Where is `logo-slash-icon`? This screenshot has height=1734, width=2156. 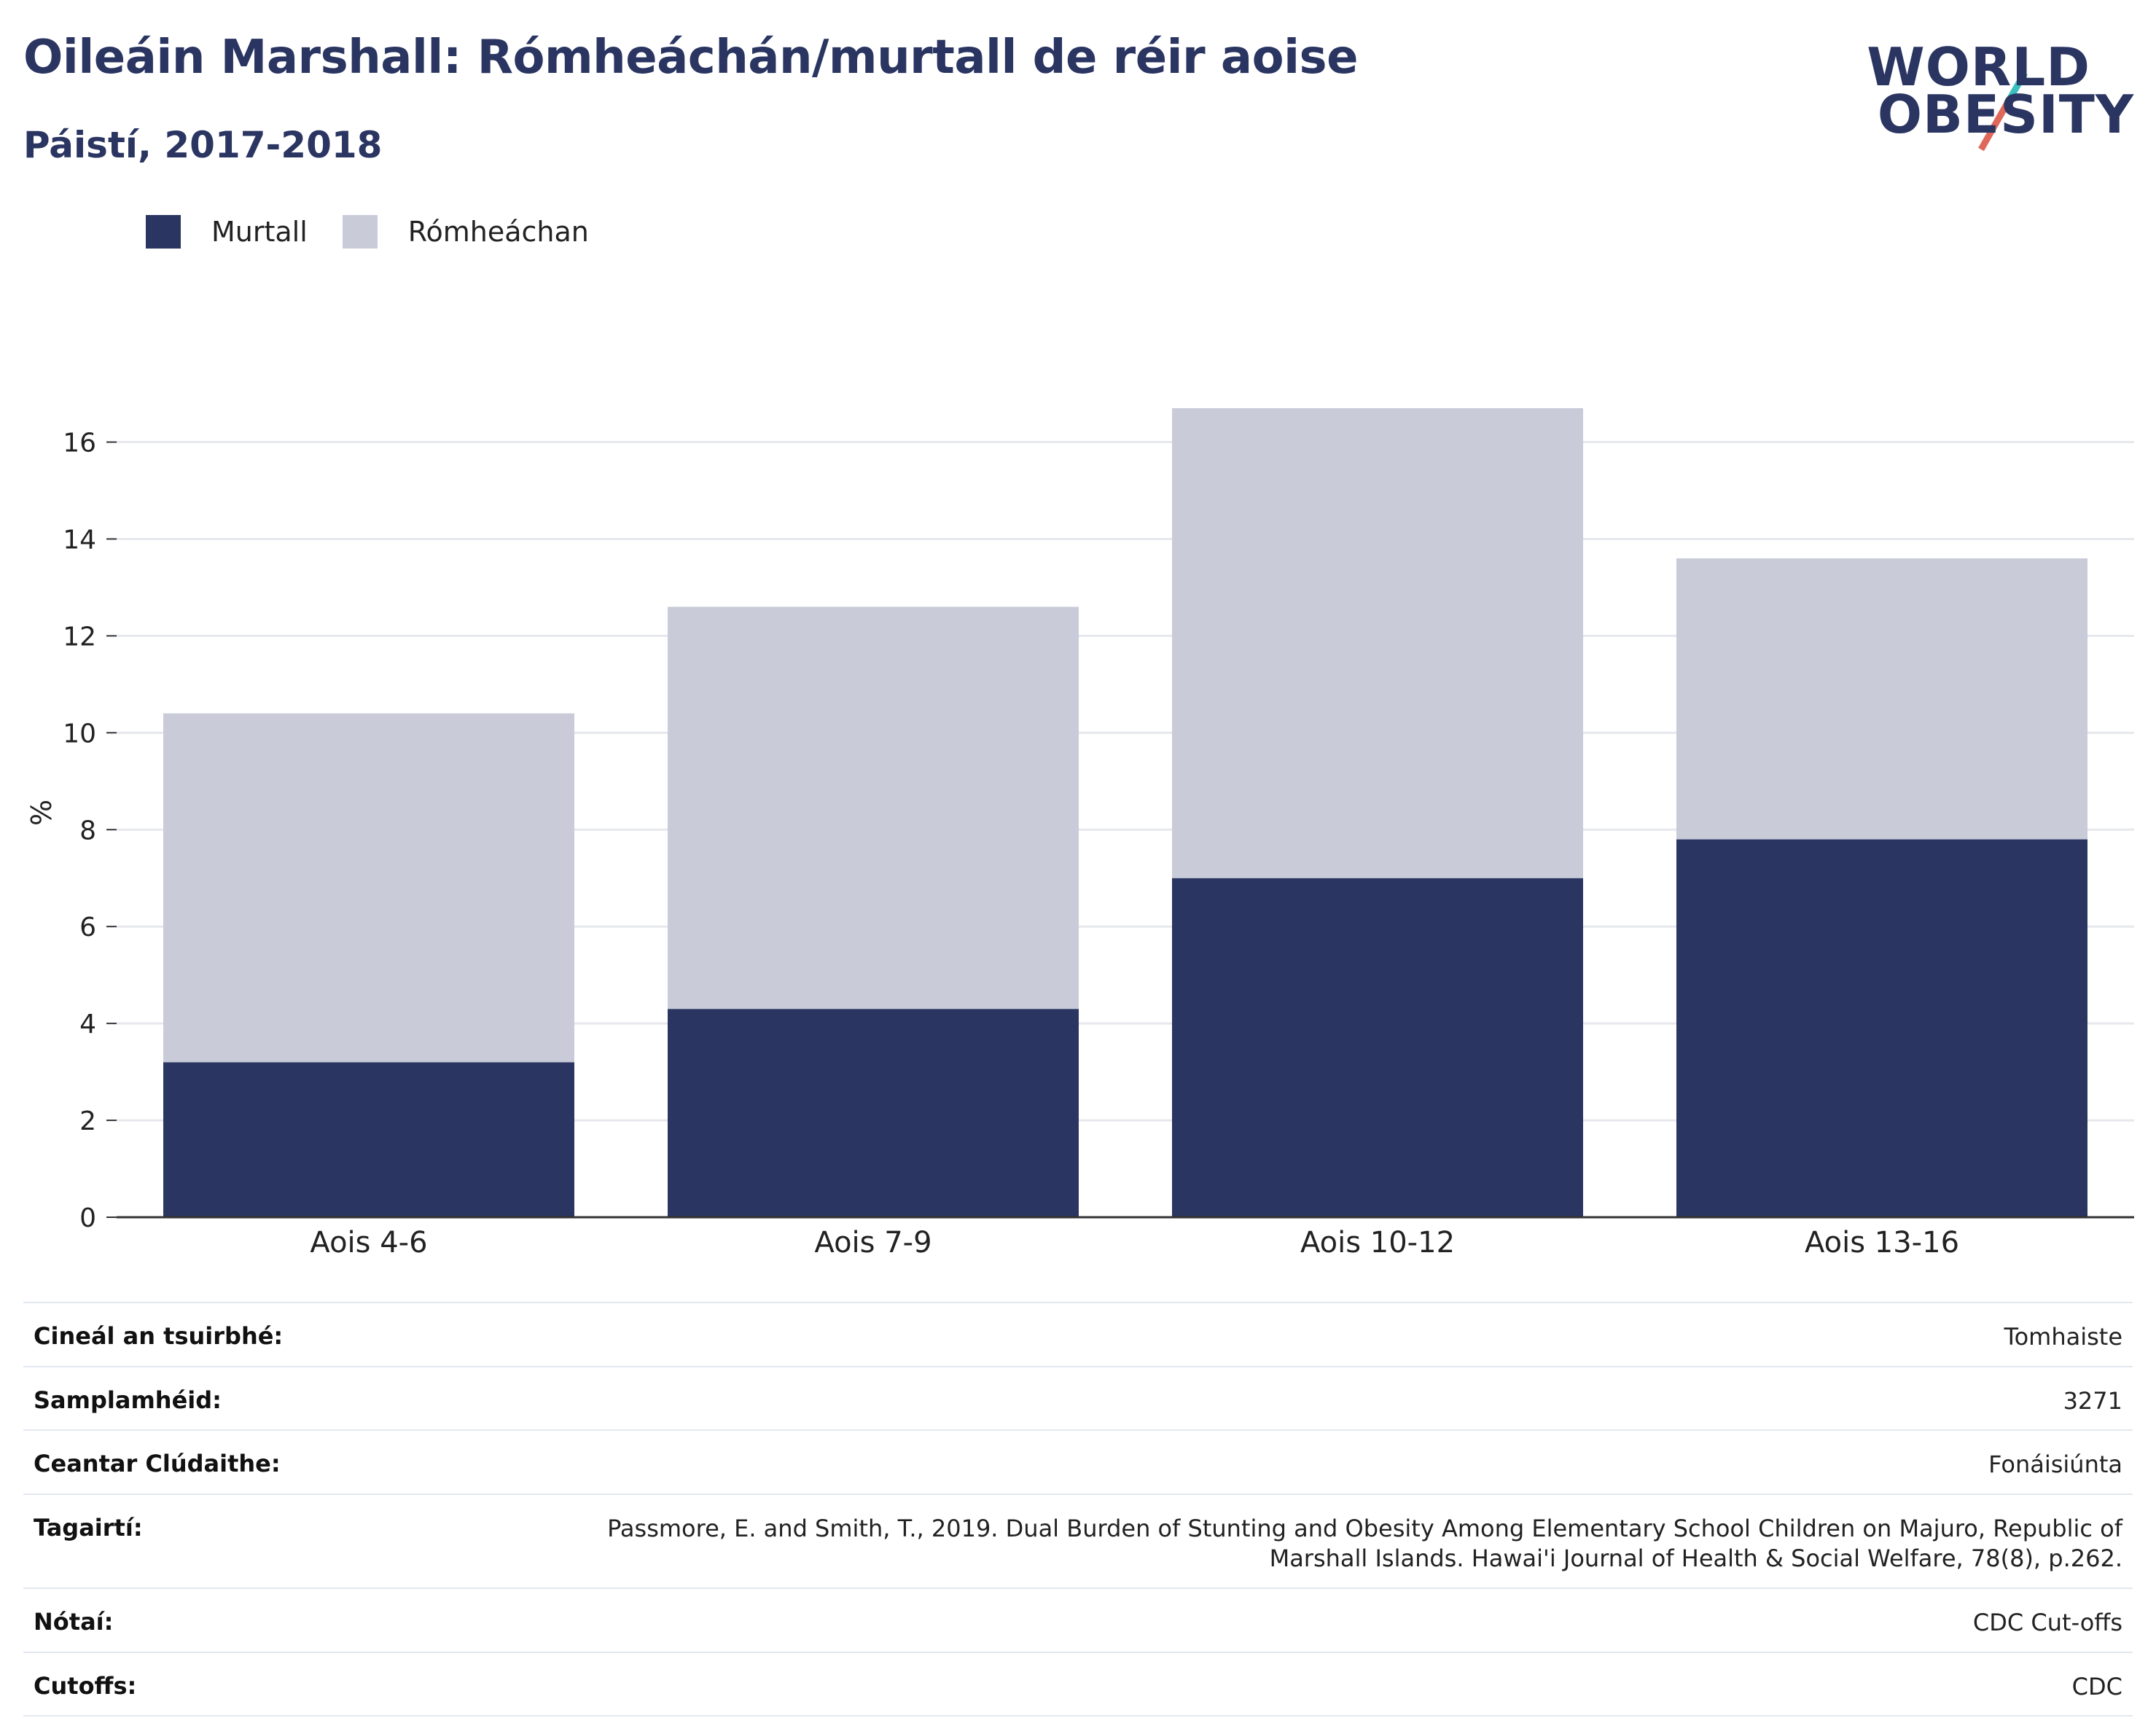
logo-slash-icon is located at coordinates (2003, 112).